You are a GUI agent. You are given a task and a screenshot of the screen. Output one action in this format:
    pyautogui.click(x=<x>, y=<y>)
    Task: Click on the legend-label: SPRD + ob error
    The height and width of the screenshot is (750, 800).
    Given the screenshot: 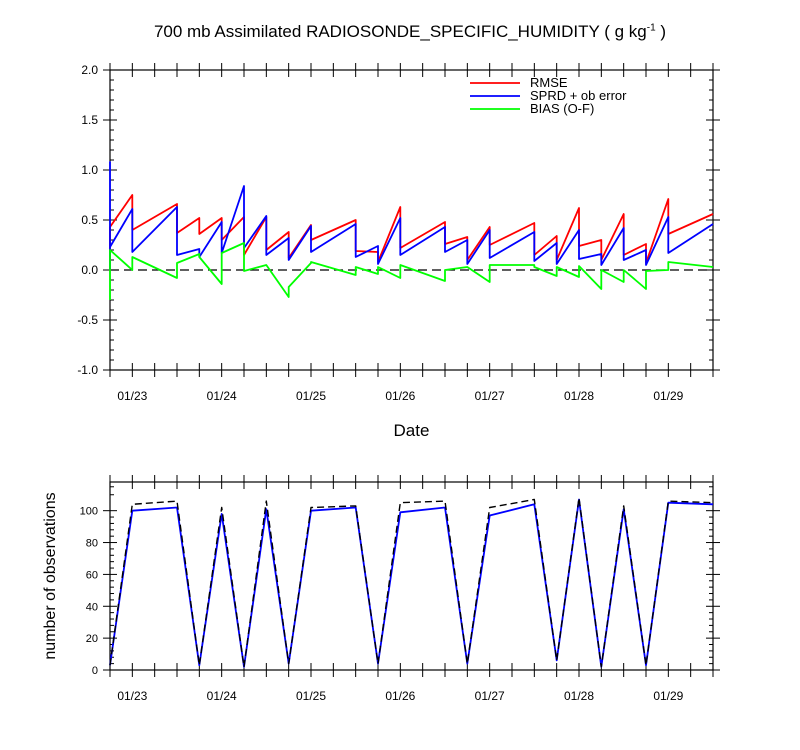 What is the action you would take?
    pyautogui.click(x=578, y=95)
    